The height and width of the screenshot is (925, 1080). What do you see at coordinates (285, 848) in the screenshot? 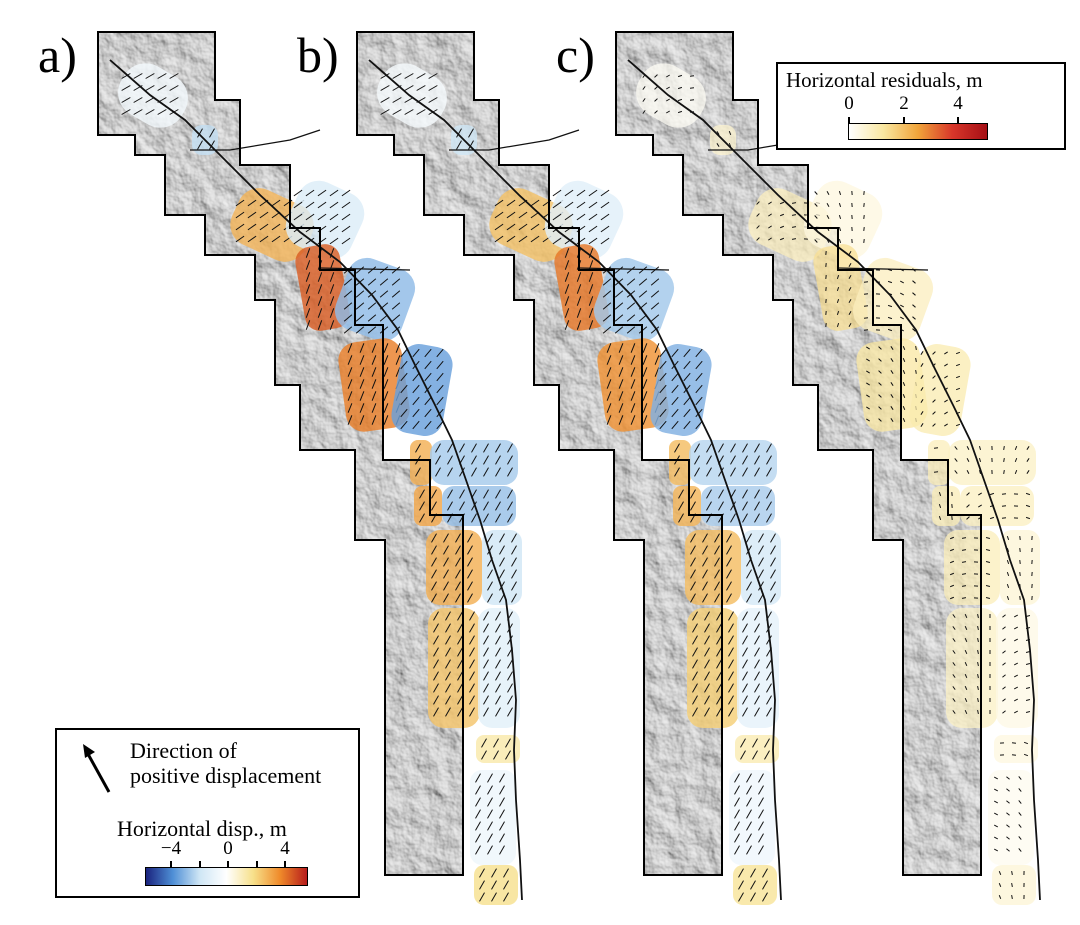
I see `disp-tick-4: 4` at bounding box center [285, 848].